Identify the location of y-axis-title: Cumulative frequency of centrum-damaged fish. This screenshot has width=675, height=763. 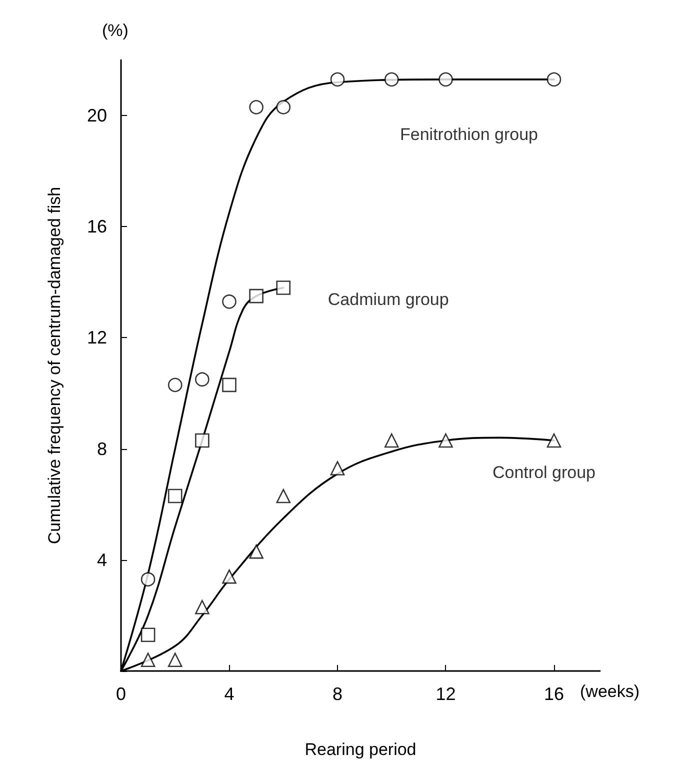
(54, 365).